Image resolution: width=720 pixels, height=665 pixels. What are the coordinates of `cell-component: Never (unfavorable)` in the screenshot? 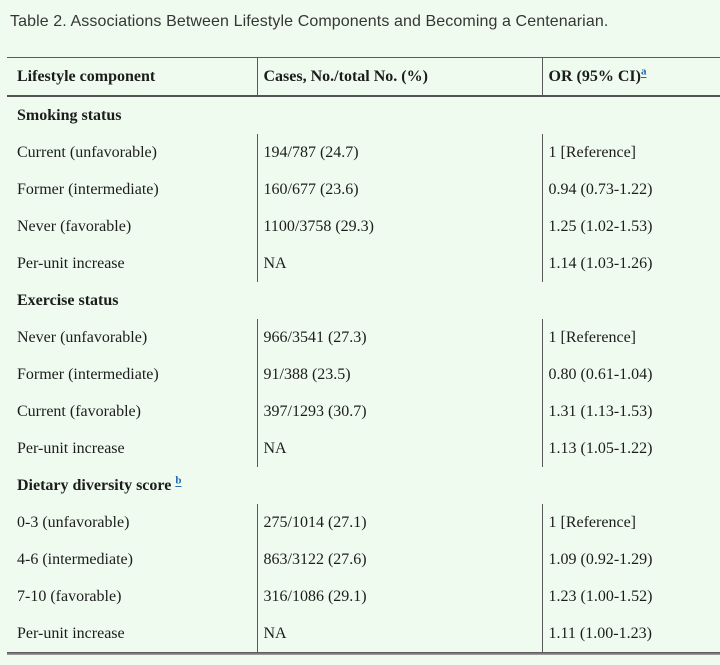 It's located at (82, 337).